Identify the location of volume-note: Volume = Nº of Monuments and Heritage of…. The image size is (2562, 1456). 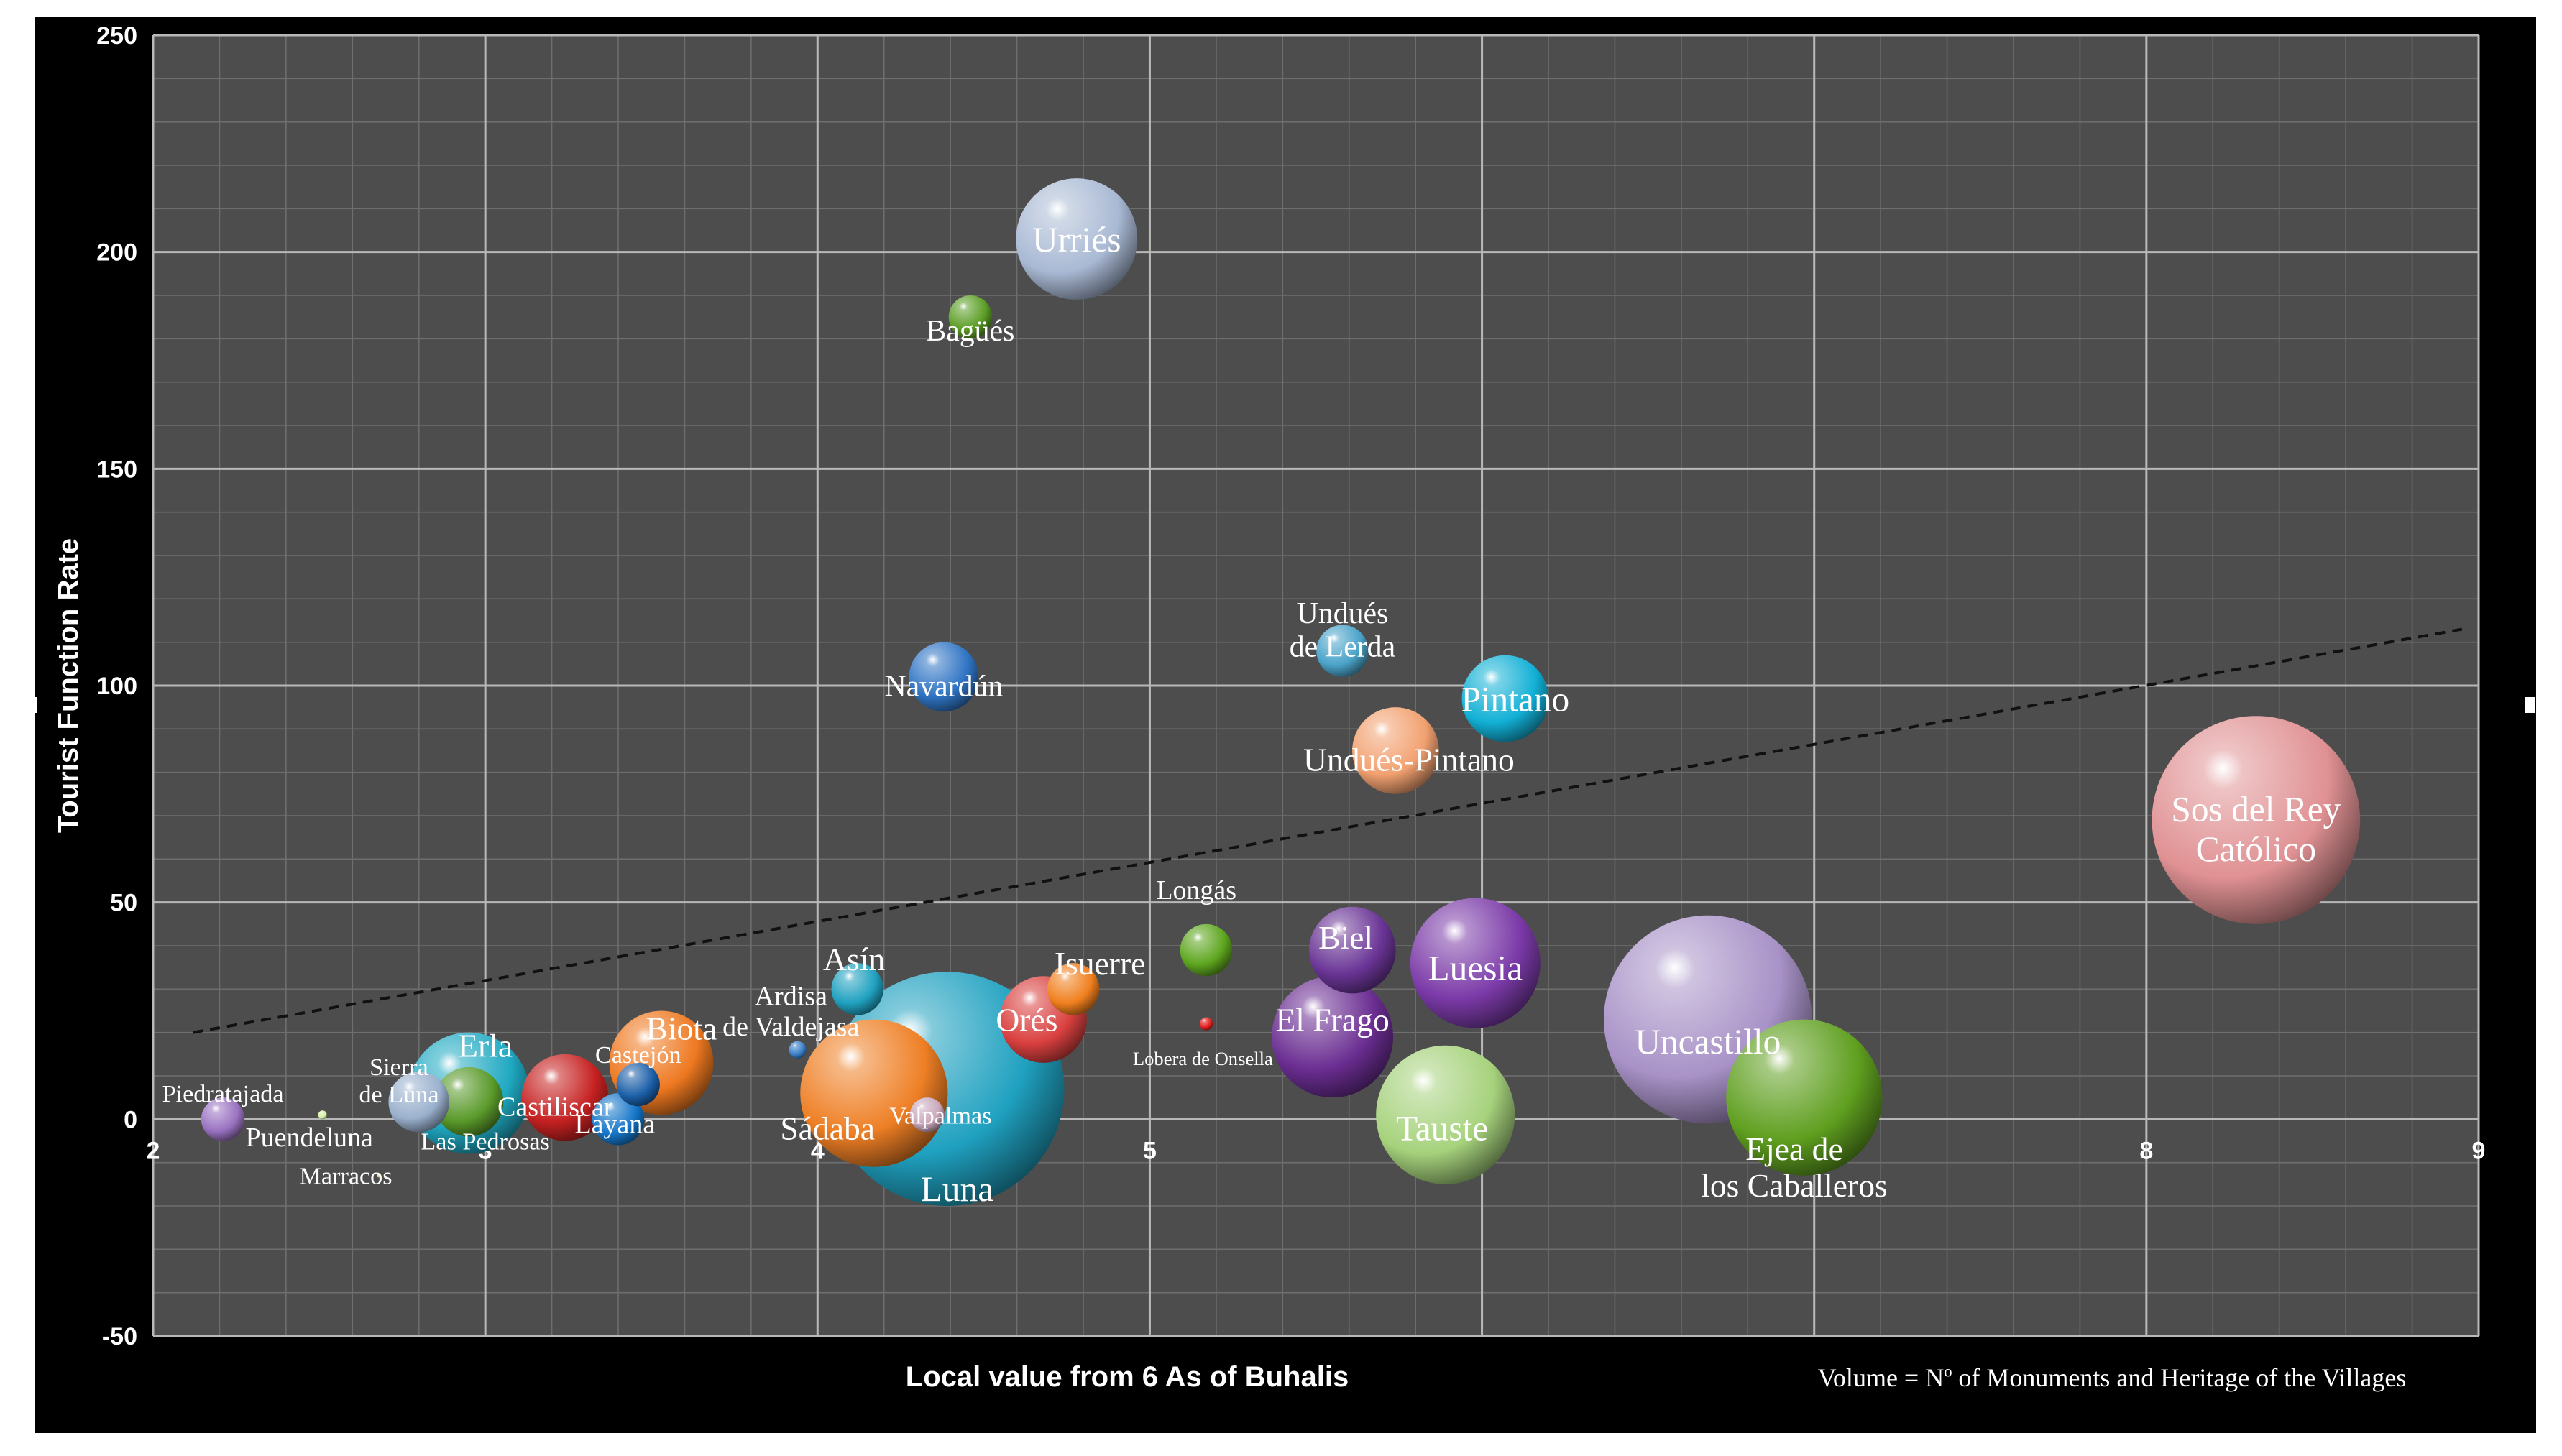
(2112, 1377).